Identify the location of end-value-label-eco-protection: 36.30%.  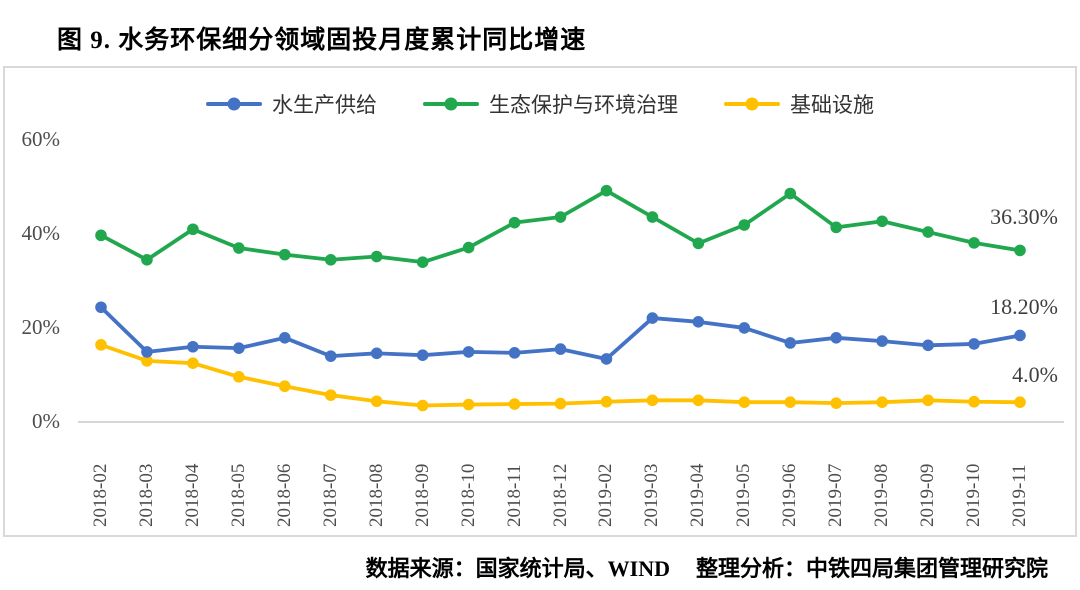
(1024, 216).